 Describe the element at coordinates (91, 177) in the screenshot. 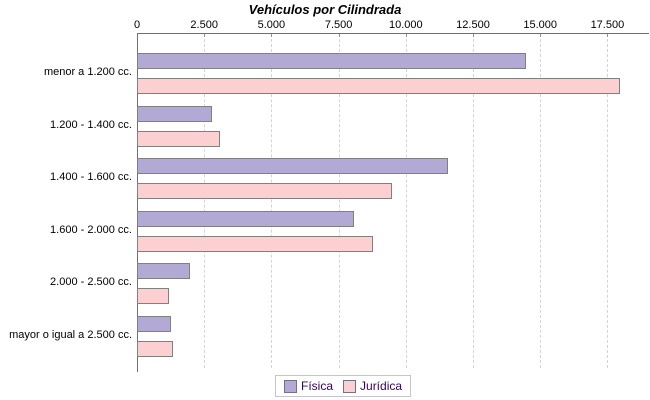

I see `category-label: 1.400 - 1.600 cc.` at that location.